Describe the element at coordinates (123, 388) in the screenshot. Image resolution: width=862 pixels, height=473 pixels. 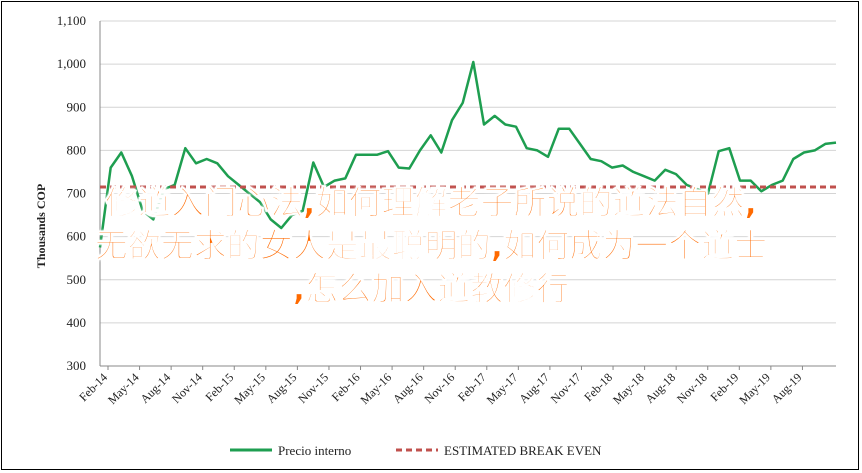
I see `x-tick-label: May-14` at that location.